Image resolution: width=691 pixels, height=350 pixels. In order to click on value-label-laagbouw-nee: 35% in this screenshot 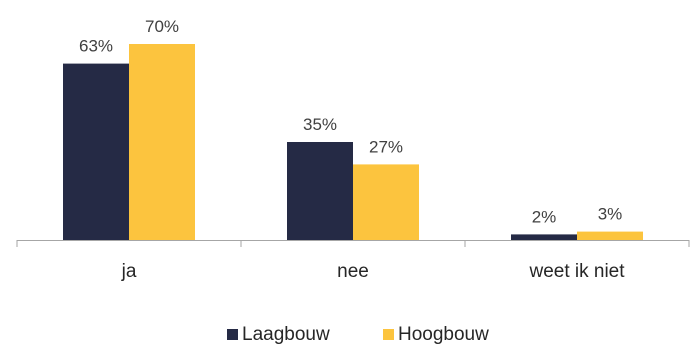, I will do `click(320, 124)`.